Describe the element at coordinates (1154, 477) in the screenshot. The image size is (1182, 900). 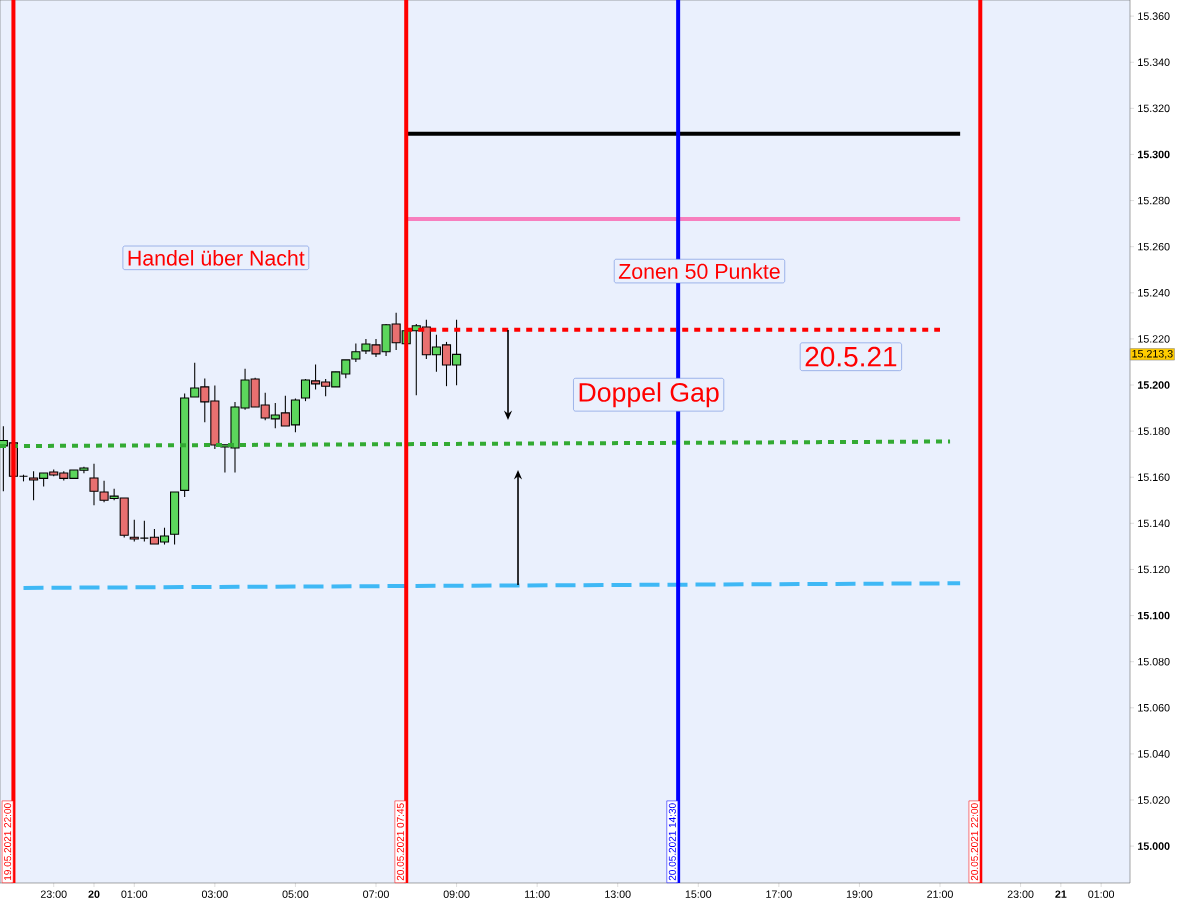
I see `y-tick-label: 15.160` at that location.